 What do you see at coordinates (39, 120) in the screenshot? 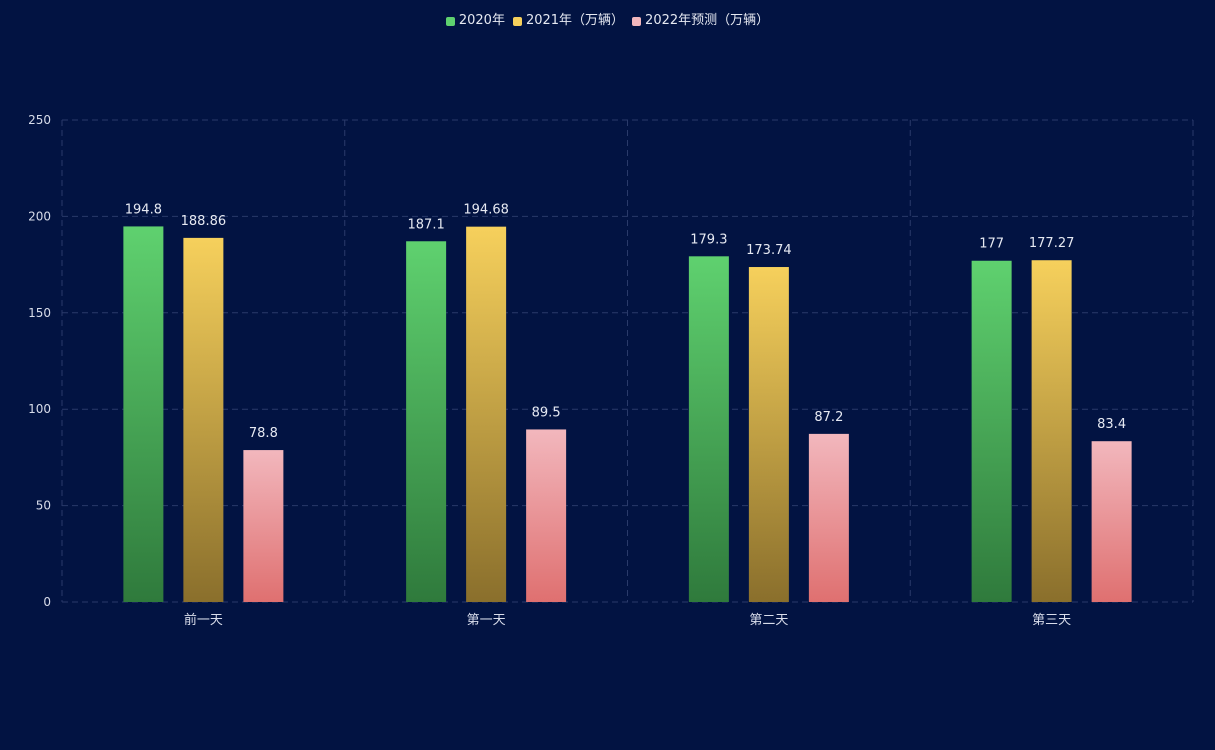
I see `y-tick-label: 250` at bounding box center [39, 120].